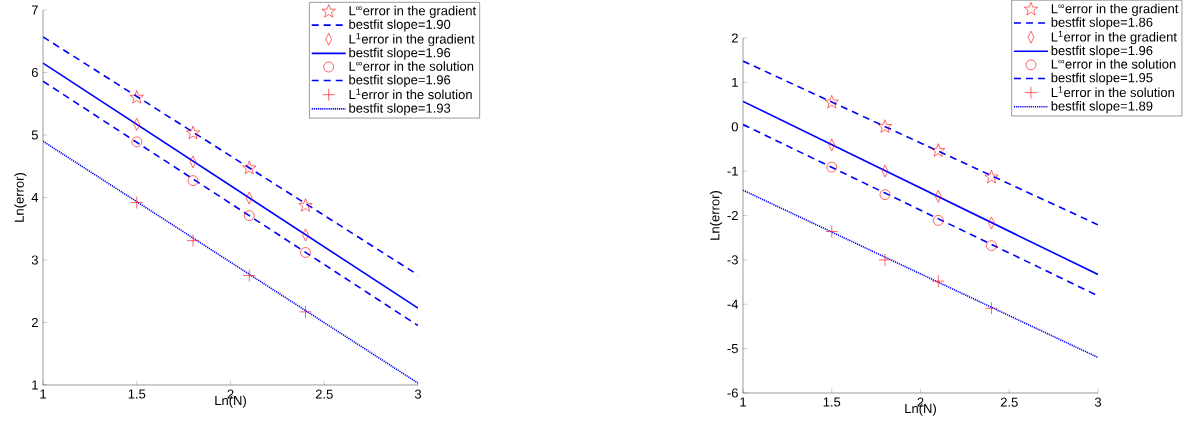  Describe the element at coordinates (1102, 78) in the screenshot. I see `legend-label: bestfit slope=1.95` at that location.